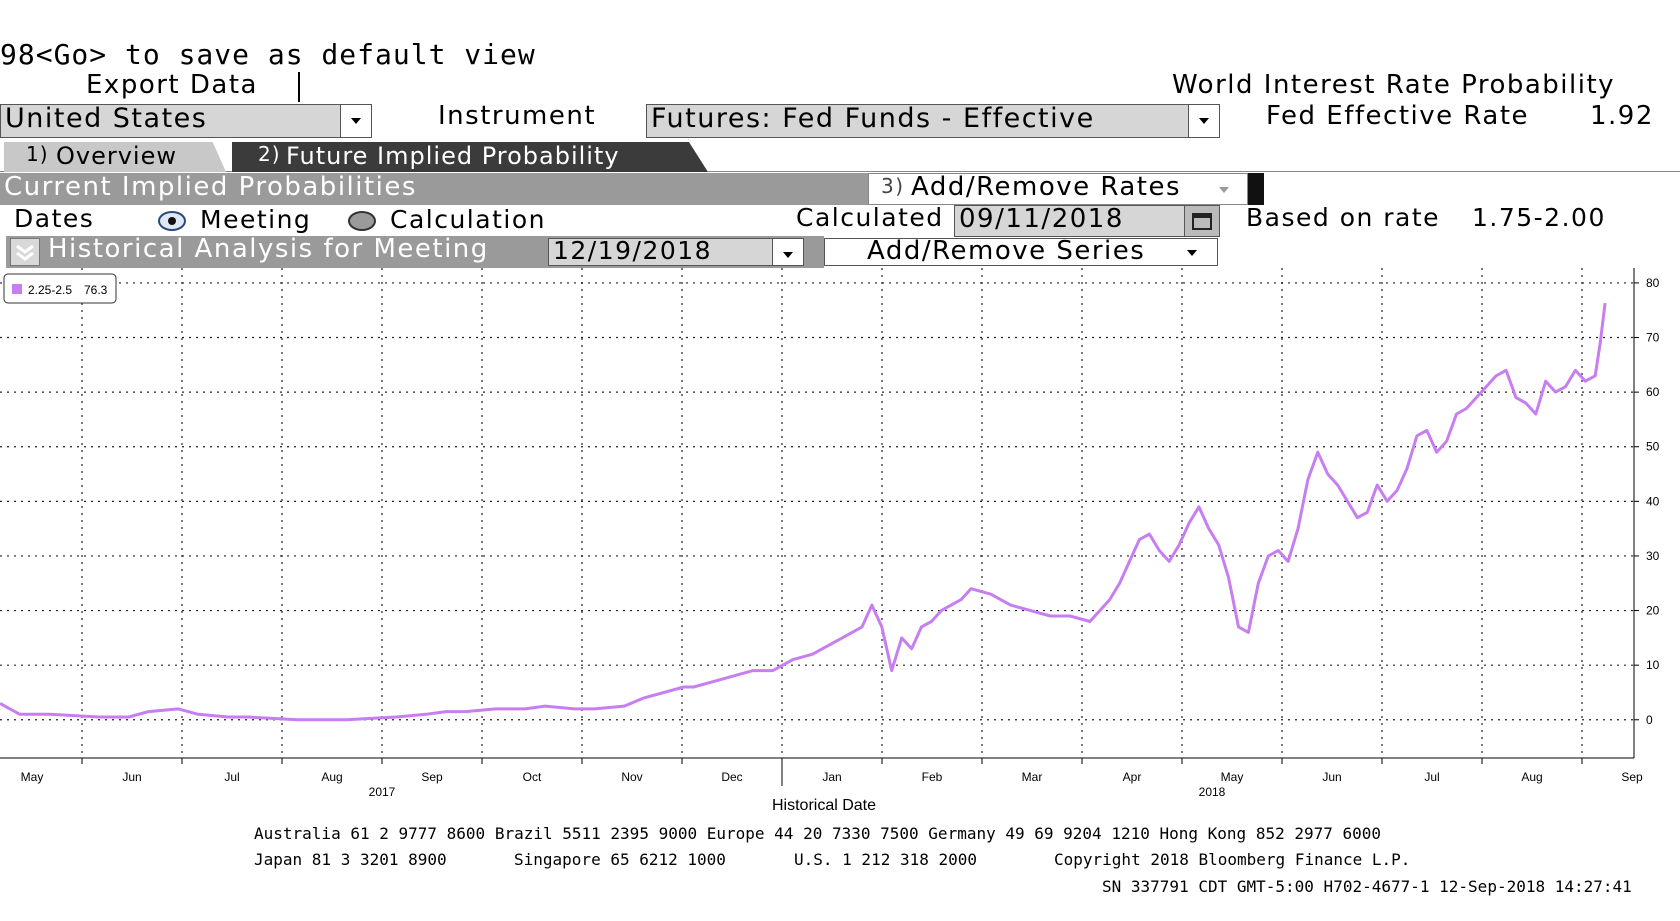 This screenshot has height=921, width=1680. I want to click on calculated-label: Calculated, so click(870, 217).